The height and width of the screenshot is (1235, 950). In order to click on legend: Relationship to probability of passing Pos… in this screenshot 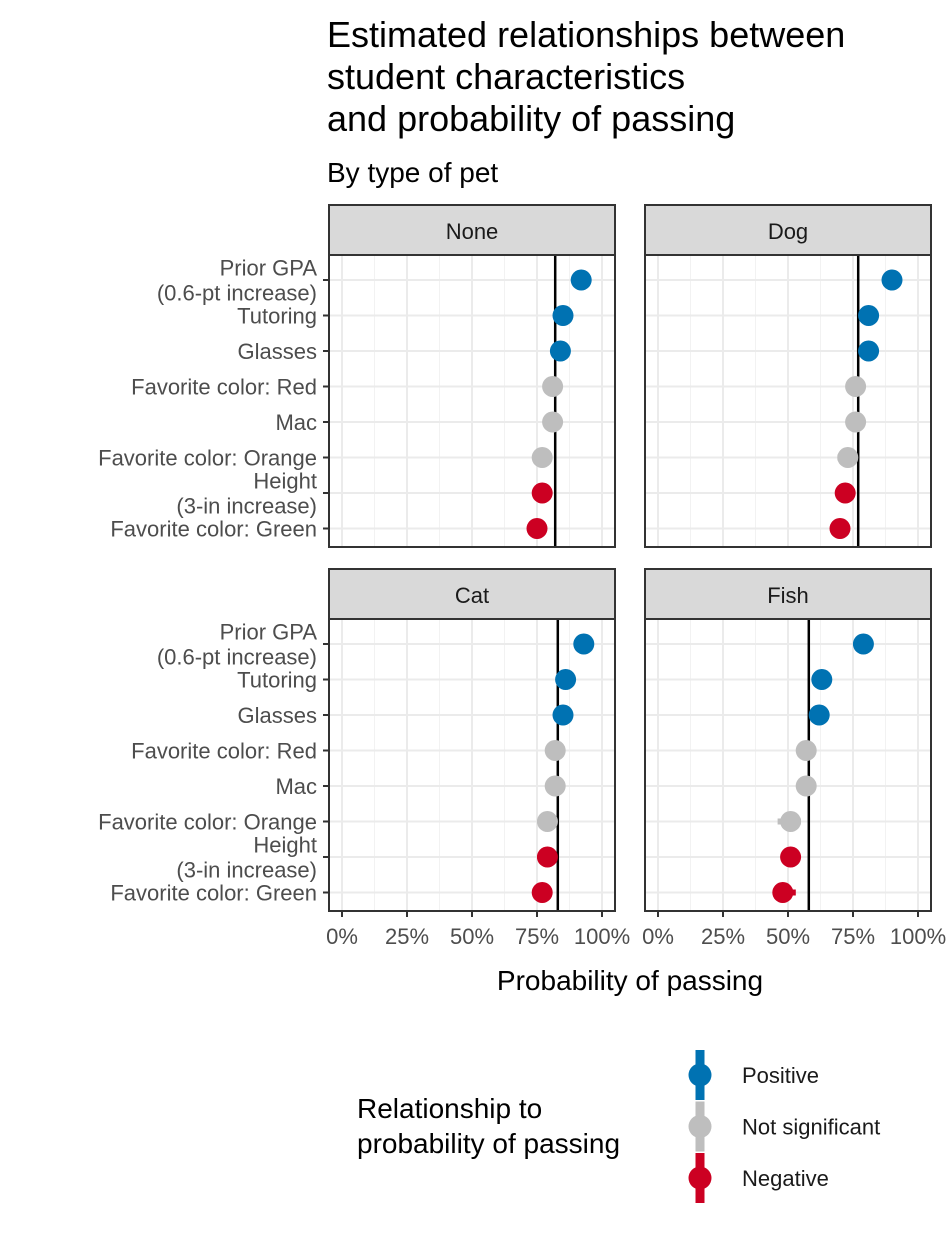, I will do `click(618, 1126)`.